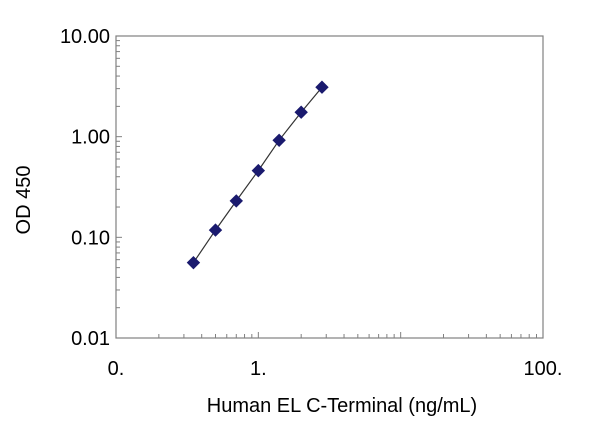 This screenshot has height=430, width=600. What do you see at coordinates (90, 238) in the screenshot?
I see `y-tick-label: 0.10` at bounding box center [90, 238].